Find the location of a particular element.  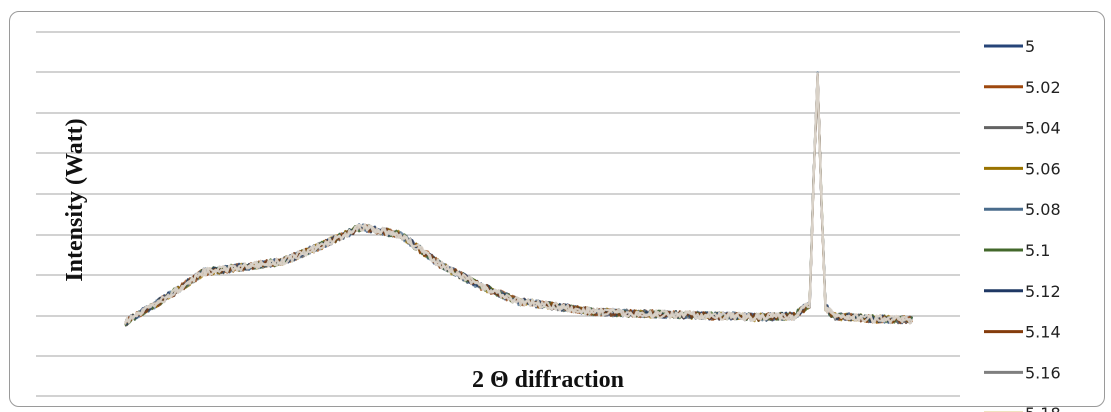

legend: 5 5.02 5.04 5.06 5.08 5.1 5.12 5.14 5.16 5.18 is located at coordinates (1022, 224).